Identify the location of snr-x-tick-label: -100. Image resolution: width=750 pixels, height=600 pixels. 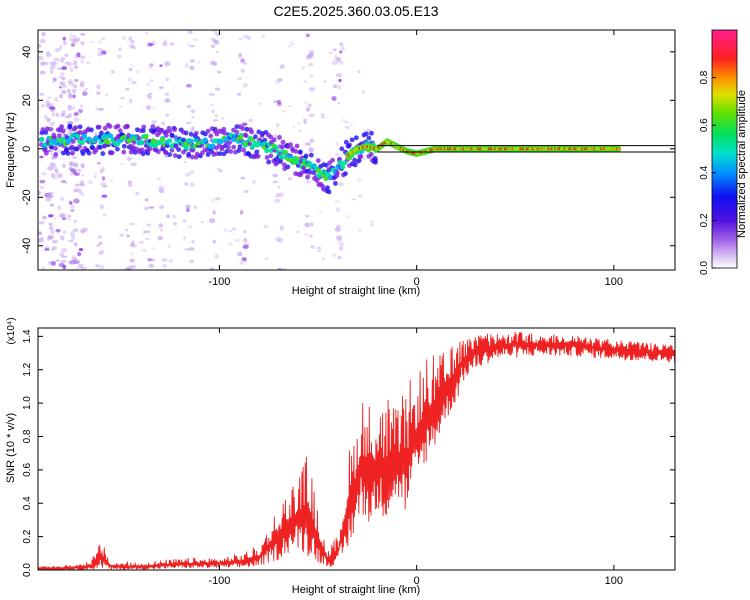
(219, 581).